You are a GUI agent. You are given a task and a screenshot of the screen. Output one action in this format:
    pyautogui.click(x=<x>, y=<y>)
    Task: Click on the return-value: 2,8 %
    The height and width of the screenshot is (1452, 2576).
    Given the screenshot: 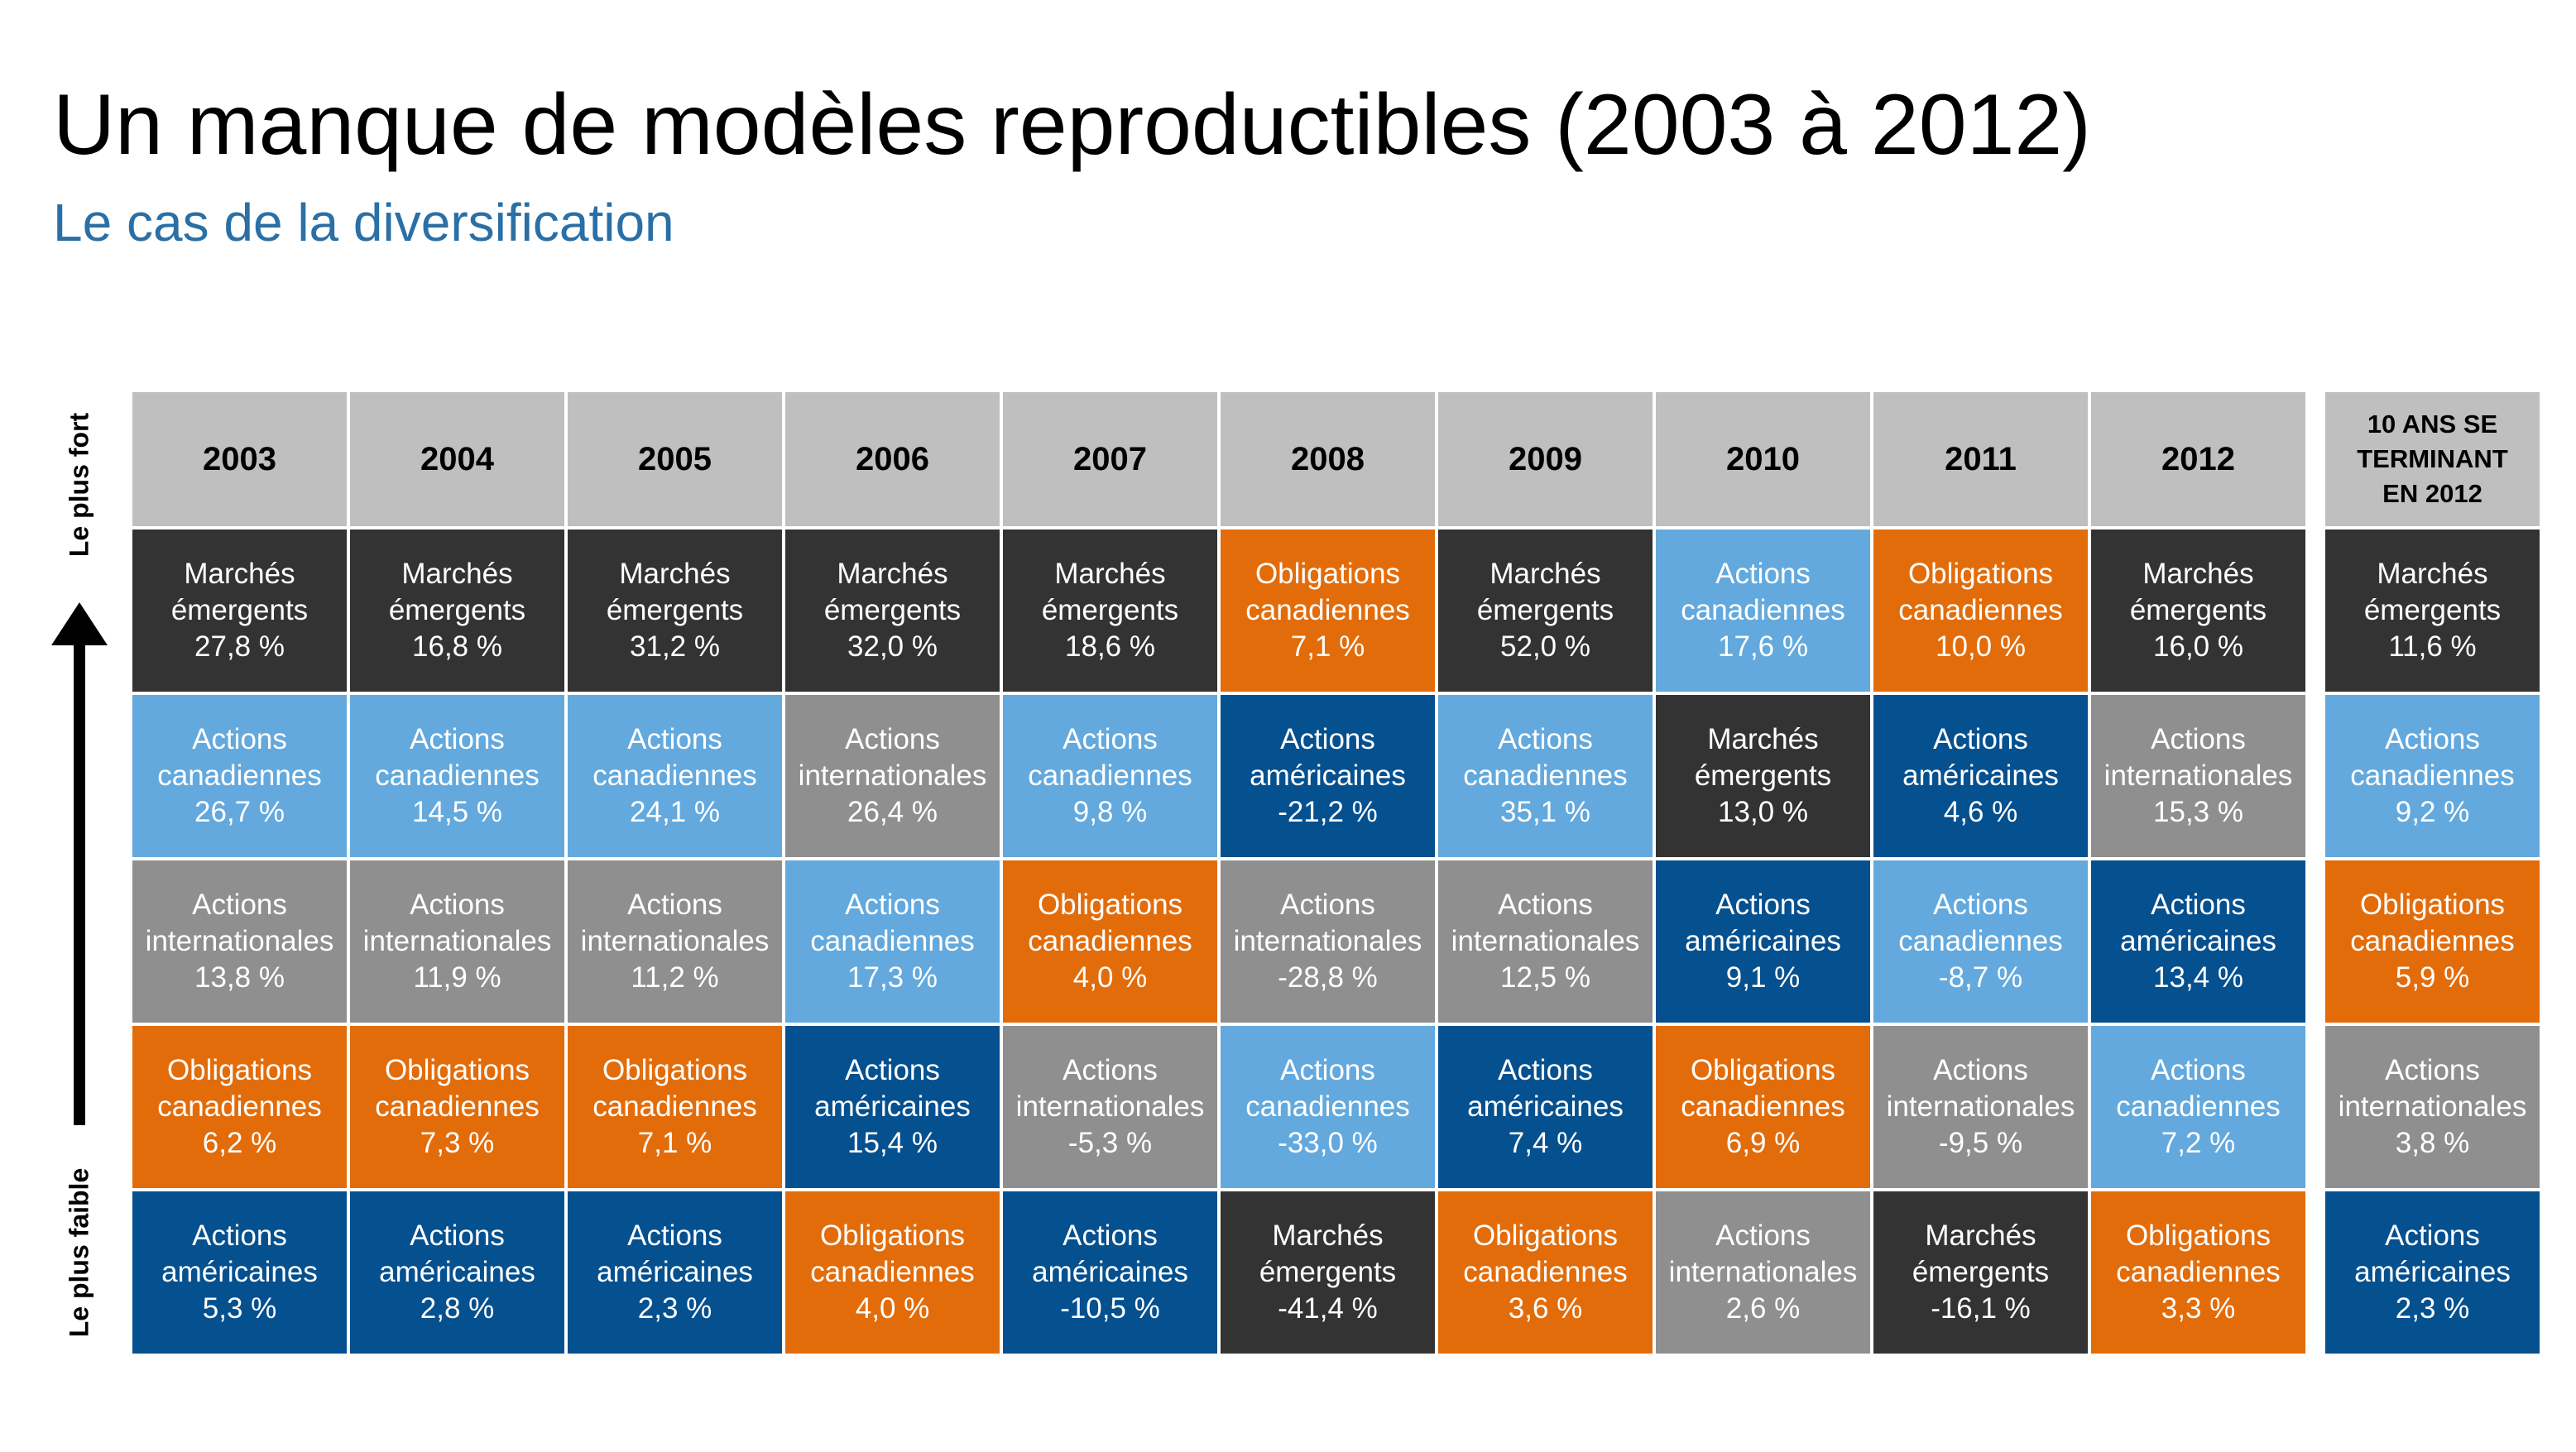 What is the action you would take?
    pyautogui.click(x=458, y=1308)
    